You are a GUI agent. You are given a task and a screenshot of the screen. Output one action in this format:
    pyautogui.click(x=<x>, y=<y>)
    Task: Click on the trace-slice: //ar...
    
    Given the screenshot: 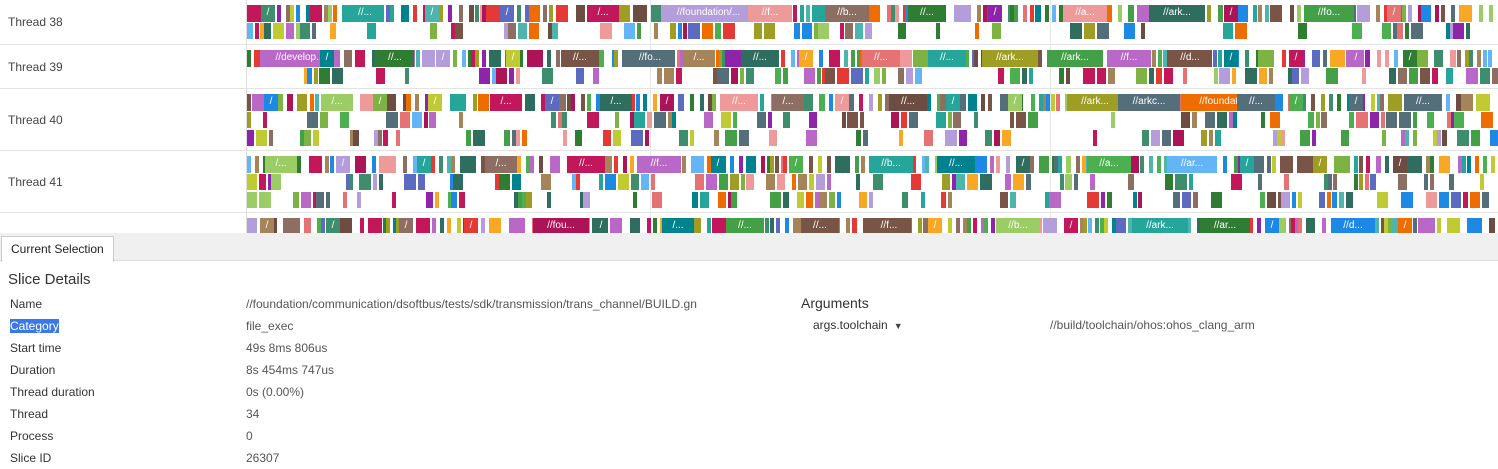 What is the action you would take?
    pyautogui.click(x=1225, y=225)
    